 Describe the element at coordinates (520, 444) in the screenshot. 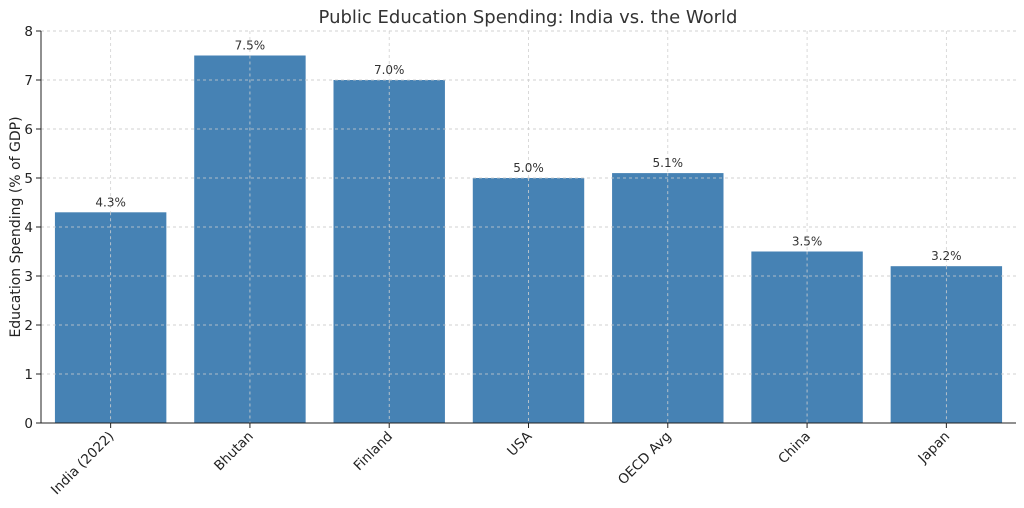

I see `x-tick-label-3: USA` at that location.